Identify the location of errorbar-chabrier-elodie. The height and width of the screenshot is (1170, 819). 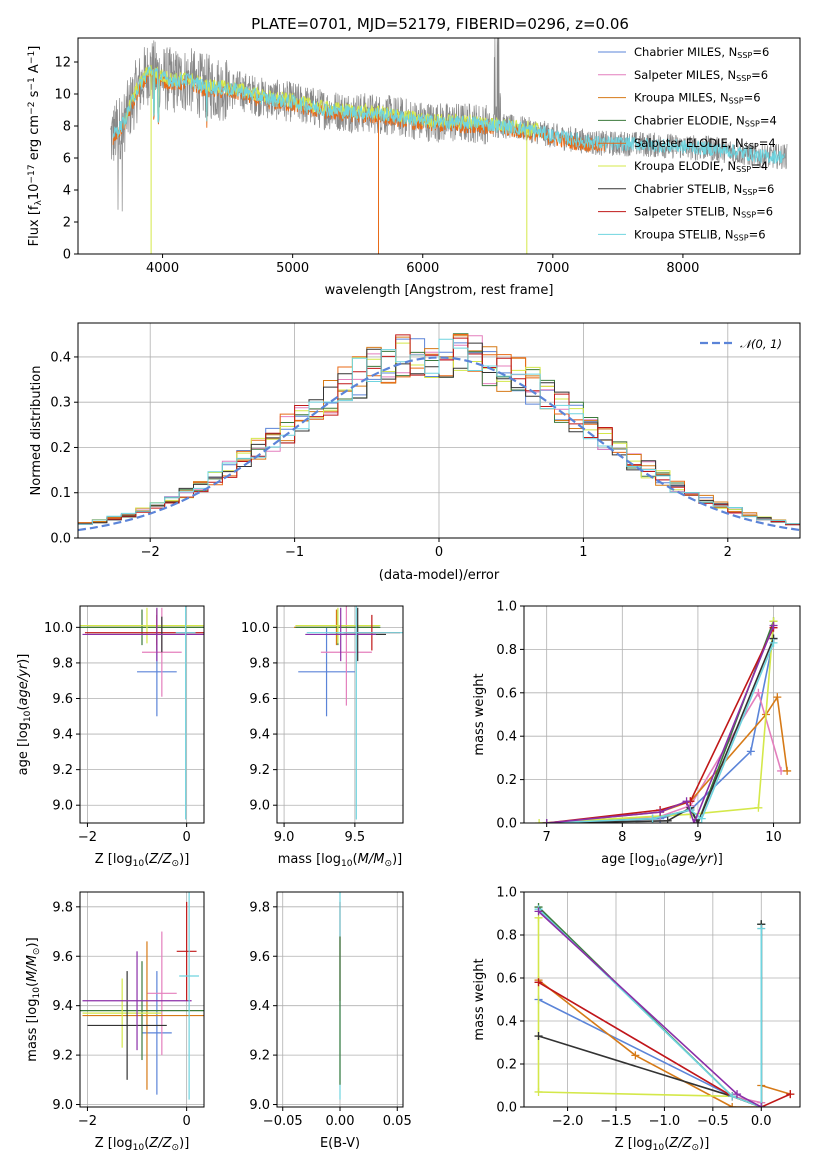
(142, 1011).